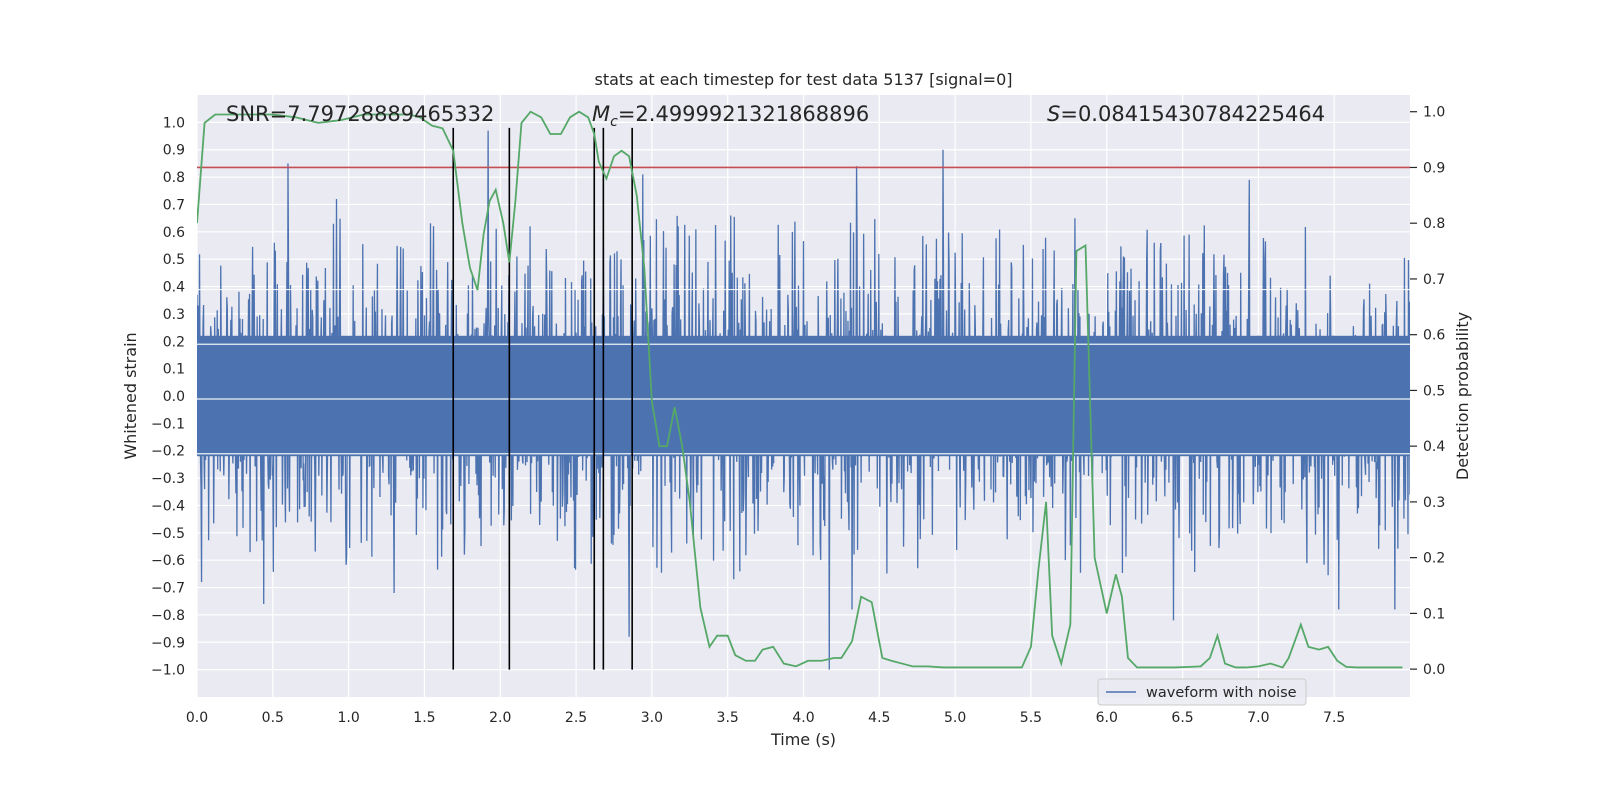  Describe the element at coordinates (168, 561) in the screenshot. I see `y-left-tick-label: −0.6` at that location.